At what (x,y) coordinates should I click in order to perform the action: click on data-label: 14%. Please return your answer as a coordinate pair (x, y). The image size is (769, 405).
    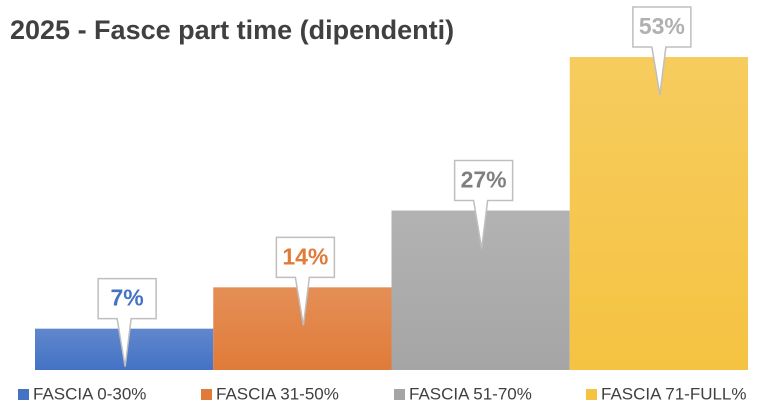
    Looking at the image, I should click on (305, 256).